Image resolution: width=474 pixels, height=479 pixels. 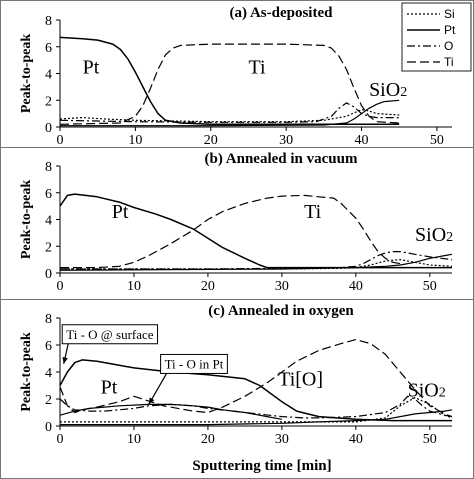 What do you see at coordinates (281, 159) in the screenshot?
I see `panel-title: (b) Annealed in vacuum` at bounding box center [281, 159].